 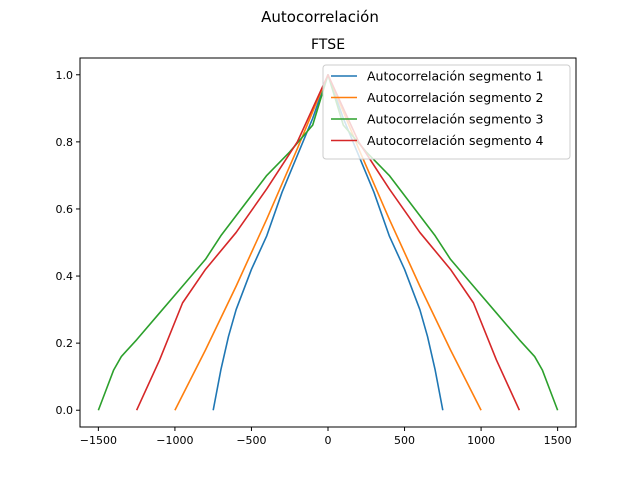 I want to click on y-tick-label: 0.0, so click(x=65, y=410).